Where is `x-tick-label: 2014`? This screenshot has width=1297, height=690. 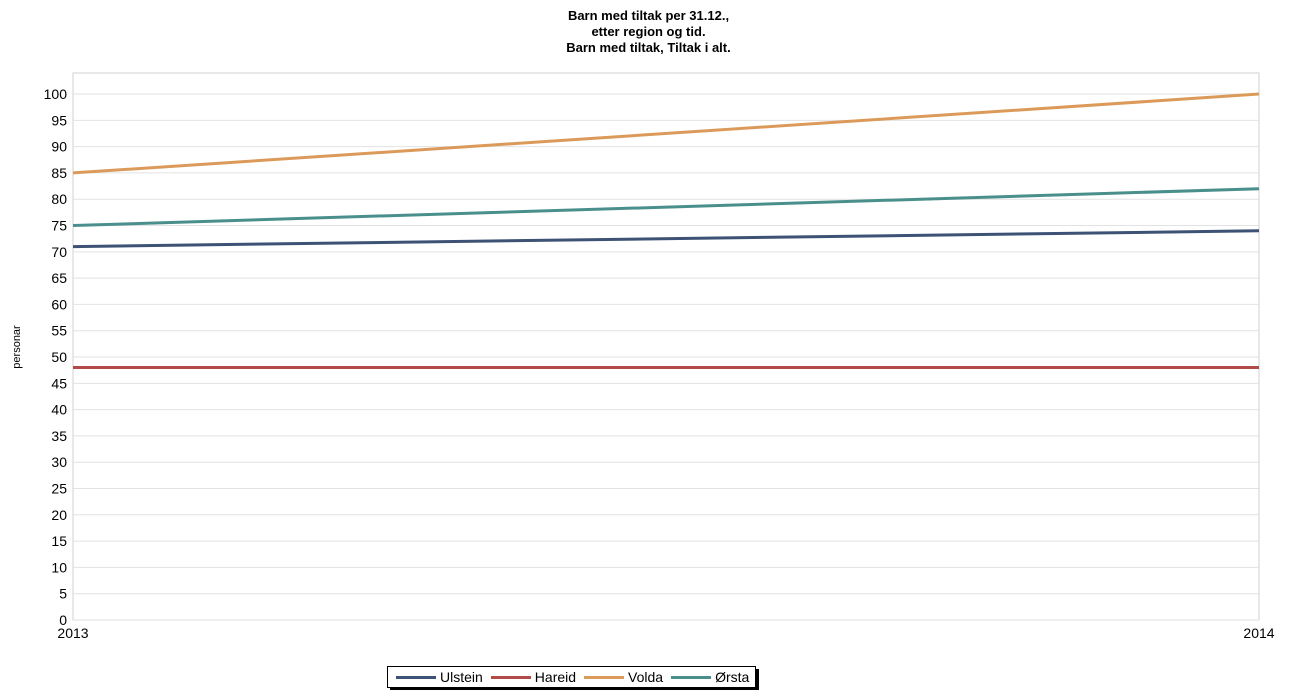
x-tick-label: 2014 is located at coordinates (1258, 633).